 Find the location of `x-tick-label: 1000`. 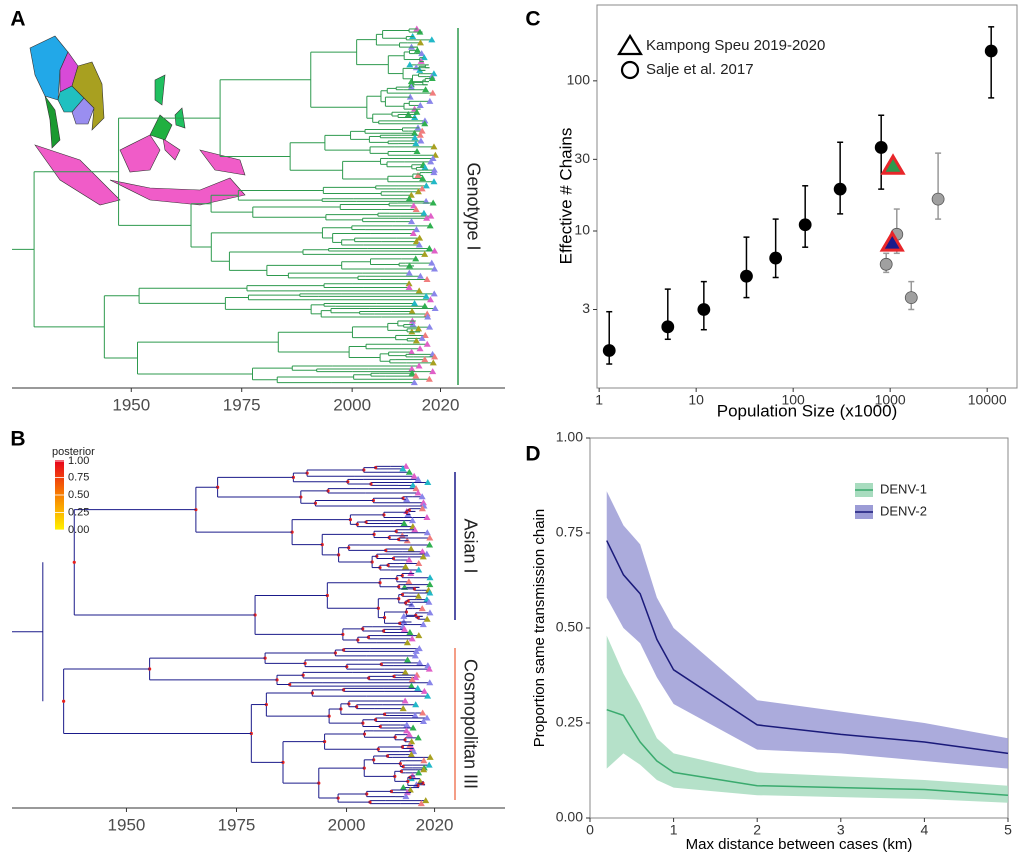

x-tick-label: 1000 is located at coordinates (890, 400).